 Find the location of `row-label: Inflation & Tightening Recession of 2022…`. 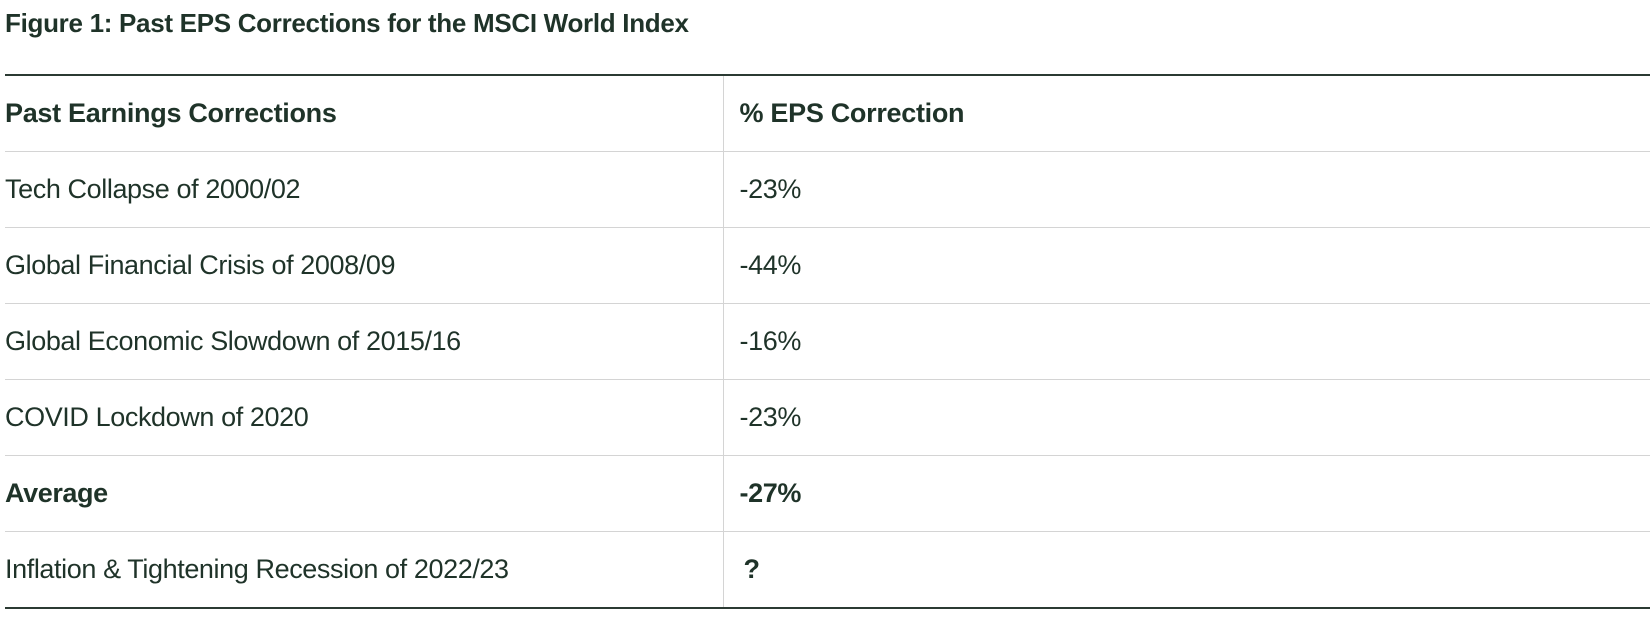

row-label: Inflation & Tightening Recession of 2022… is located at coordinates (257, 569).